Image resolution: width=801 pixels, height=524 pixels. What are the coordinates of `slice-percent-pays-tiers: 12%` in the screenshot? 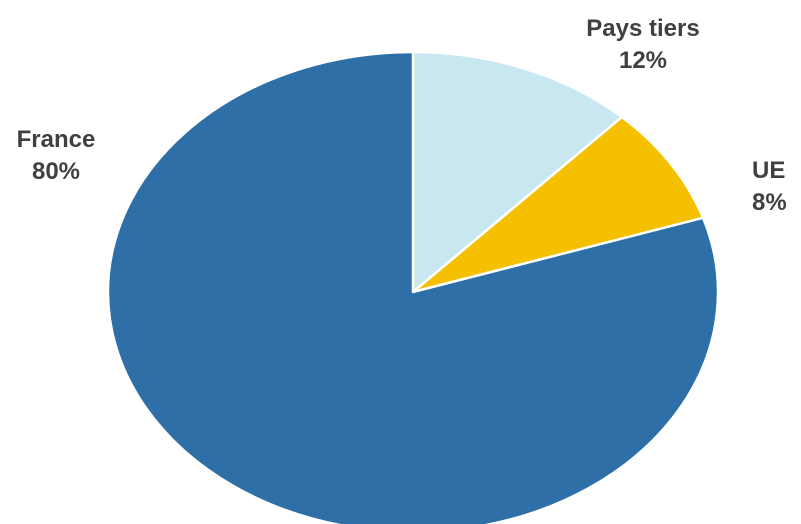 It's located at (643, 60).